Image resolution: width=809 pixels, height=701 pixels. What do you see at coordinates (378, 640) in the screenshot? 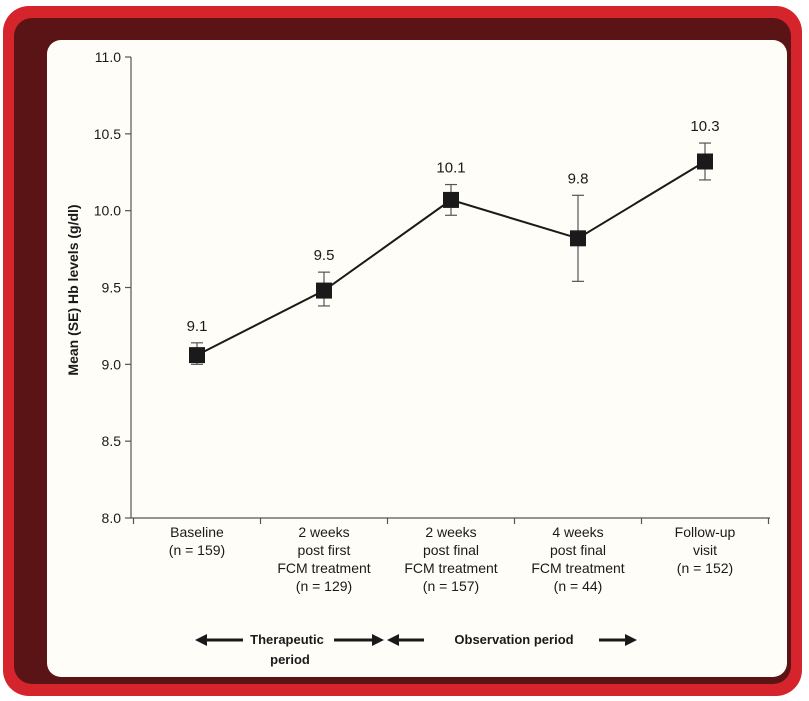
I see `therapeutic-right-arrow-head` at bounding box center [378, 640].